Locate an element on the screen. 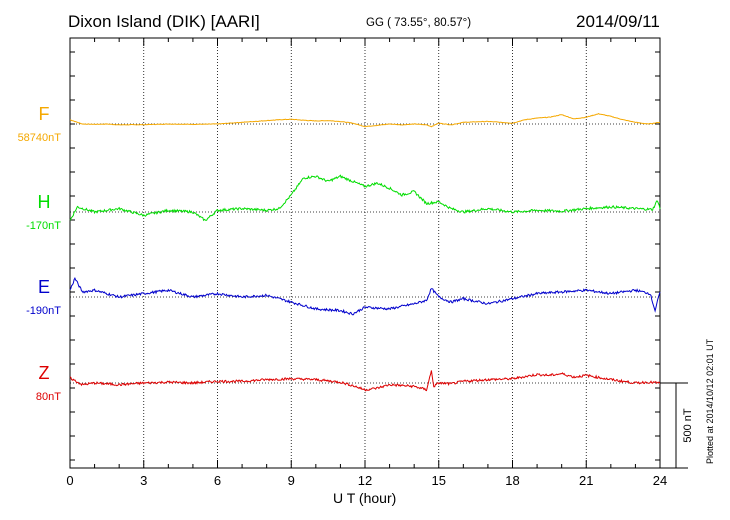 The height and width of the screenshot is (520, 730). x-axis-label: U T (hour) is located at coordinates (365, 498).